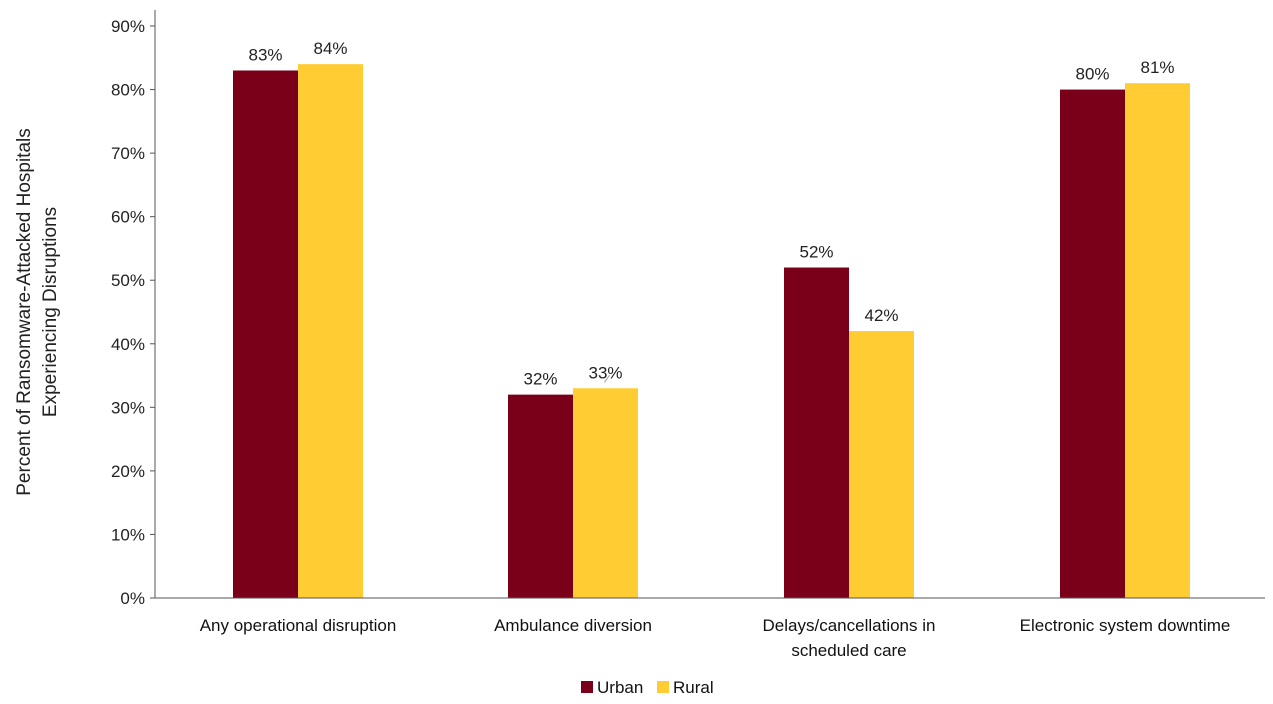  I want to click on y-axis-title-line-1: Percent of Ransomware-Attacked Hospitals, so click(24, 312).